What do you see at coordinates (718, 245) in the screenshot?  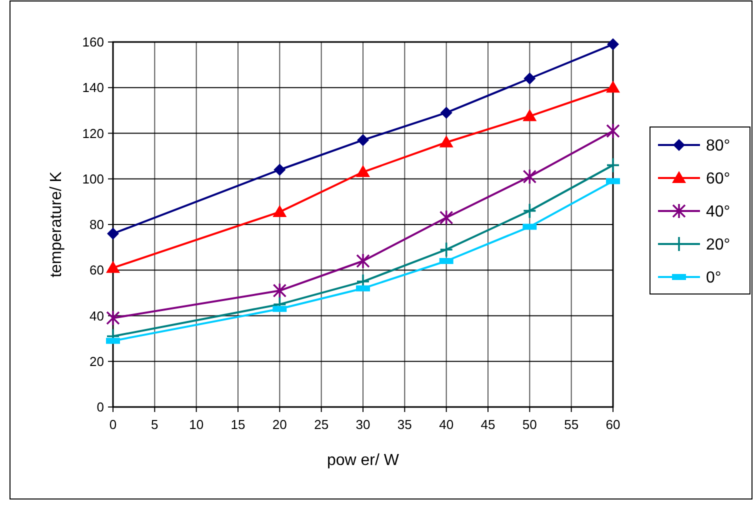 I see `legend-label: 20°` at bounding box center [718, 245].